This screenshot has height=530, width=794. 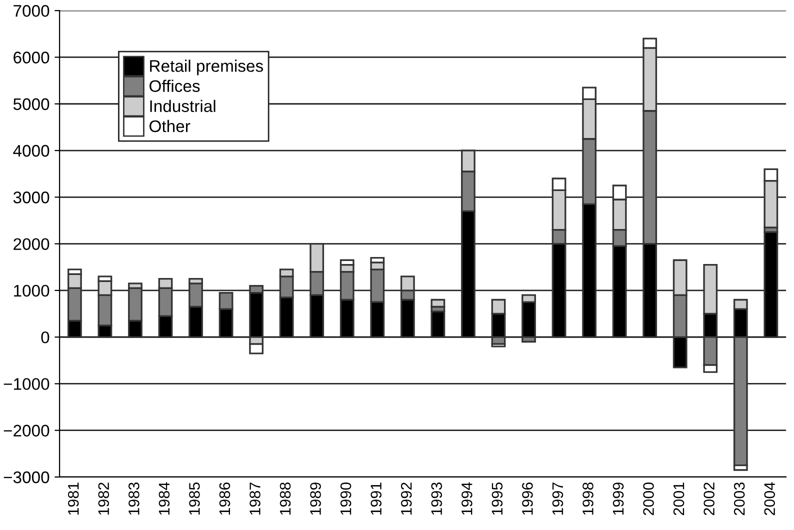 What do you see at coordinates (32, 244) in the screenshot?
I see `y-tick-label: 2000` at bounding box center [32, 244].